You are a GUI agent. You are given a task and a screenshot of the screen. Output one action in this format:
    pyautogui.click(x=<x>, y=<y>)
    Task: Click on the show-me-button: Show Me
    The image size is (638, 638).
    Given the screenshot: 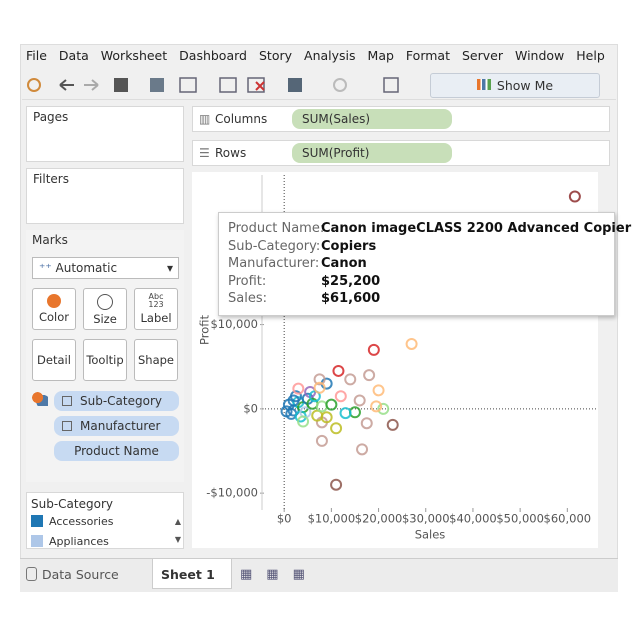 What is the action you would take?
    pyautogui.click(x=515, y=85)
    